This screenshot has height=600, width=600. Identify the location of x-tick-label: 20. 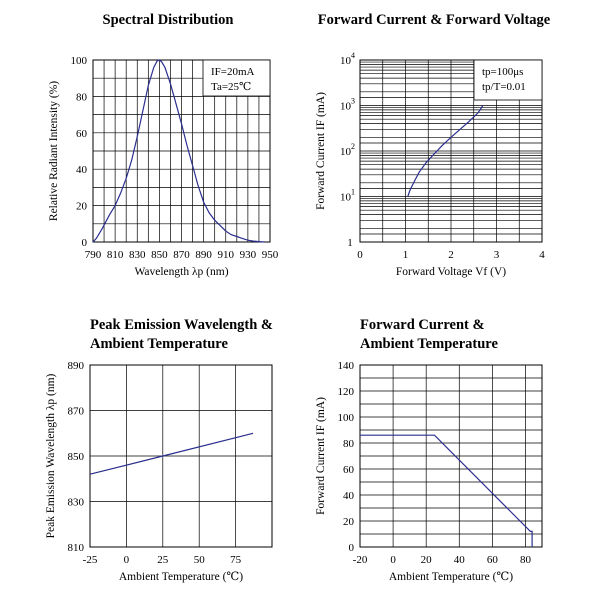
(427, 560).